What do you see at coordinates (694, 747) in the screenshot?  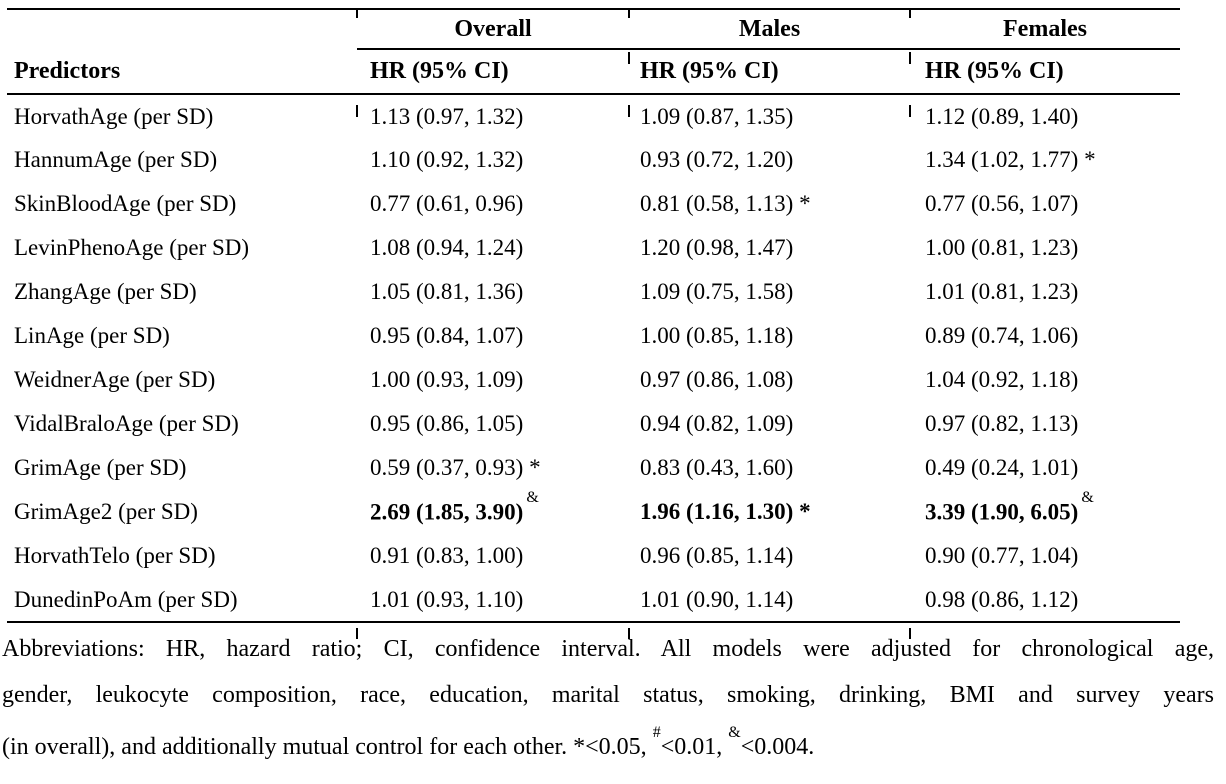 I see `footnote-text: <0.01,` at bounding box center [694, 747].